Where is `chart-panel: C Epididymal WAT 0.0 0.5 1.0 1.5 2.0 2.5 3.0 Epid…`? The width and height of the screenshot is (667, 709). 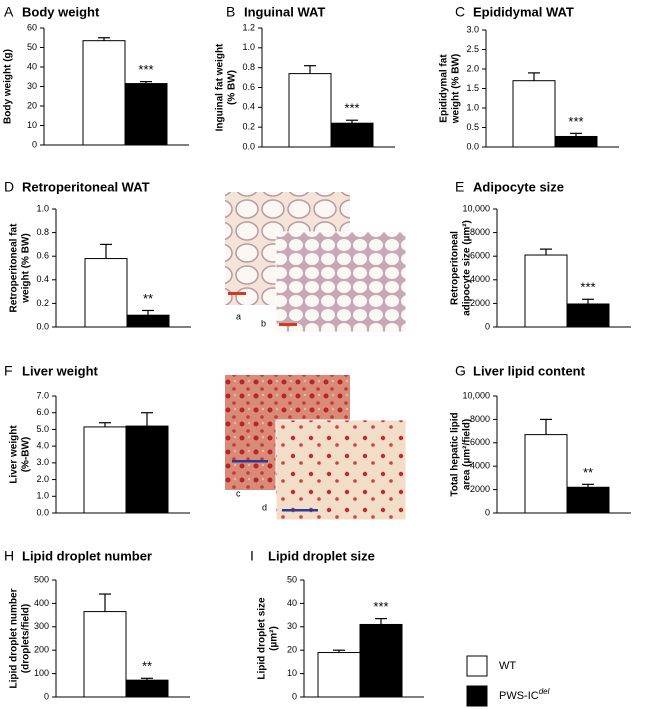
chart-panel: C Epididymal WAT 0.0 0.5 1.0 1.5 2.0 2.5 3.0 Epid… is located at coordinates (529, 77).